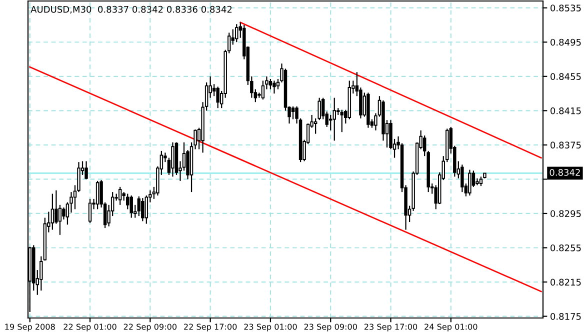 This screenshot has height=336, width=584. I want to click on y-tick-label: 0.8455, so click(565, 76).